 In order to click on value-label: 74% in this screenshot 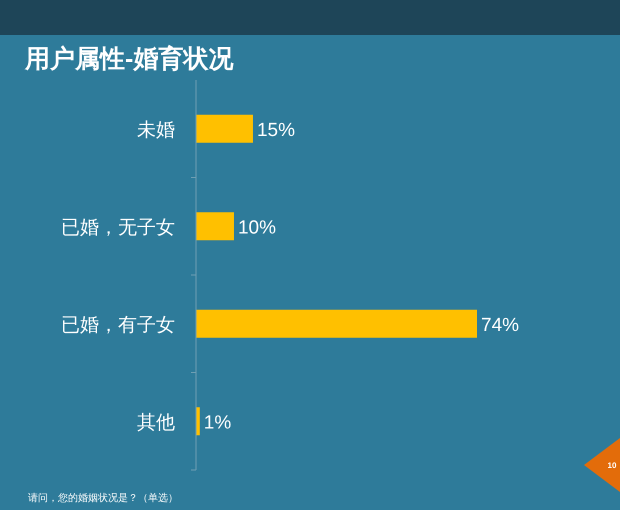, I will do `click(500, 325)`.